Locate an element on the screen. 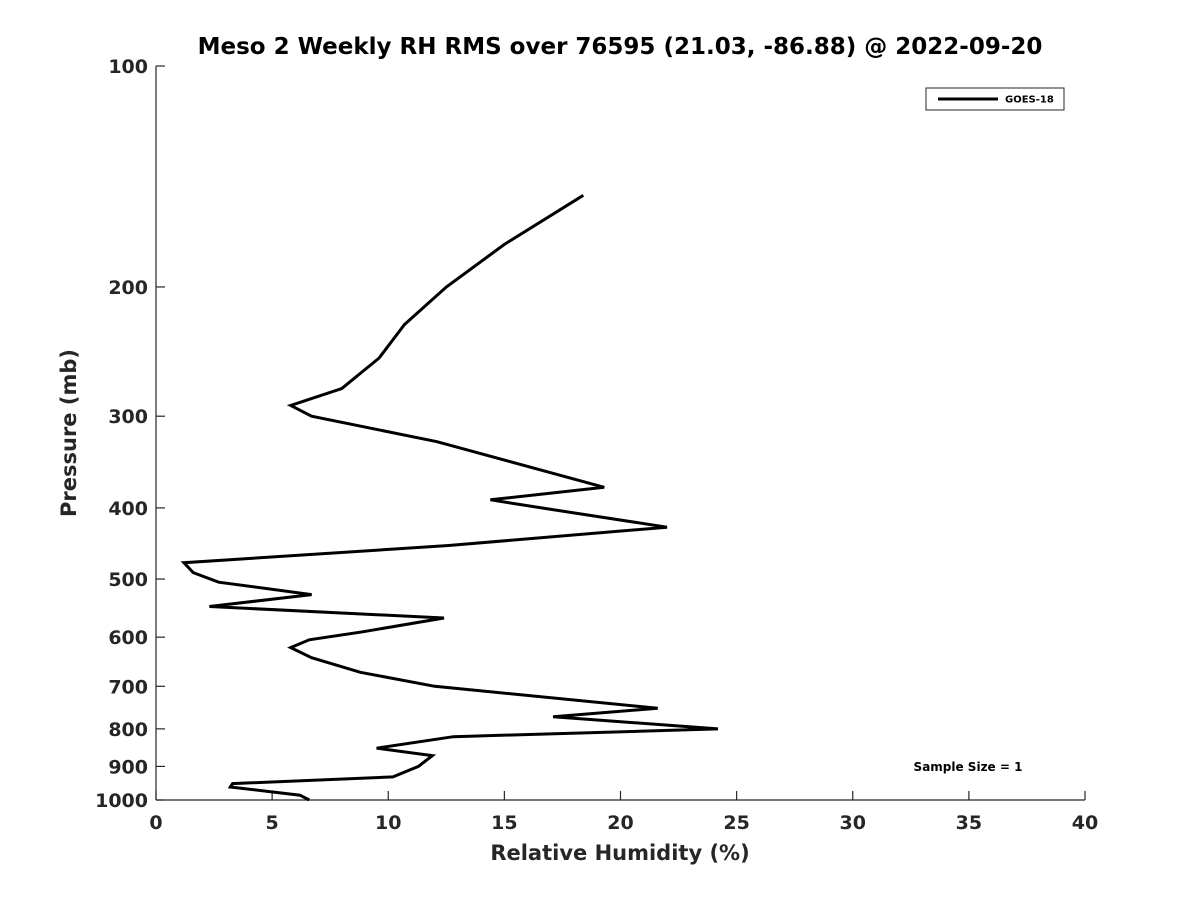  sample-size-annotation: Sample Size = 1 is located at coordinates (968, 767).